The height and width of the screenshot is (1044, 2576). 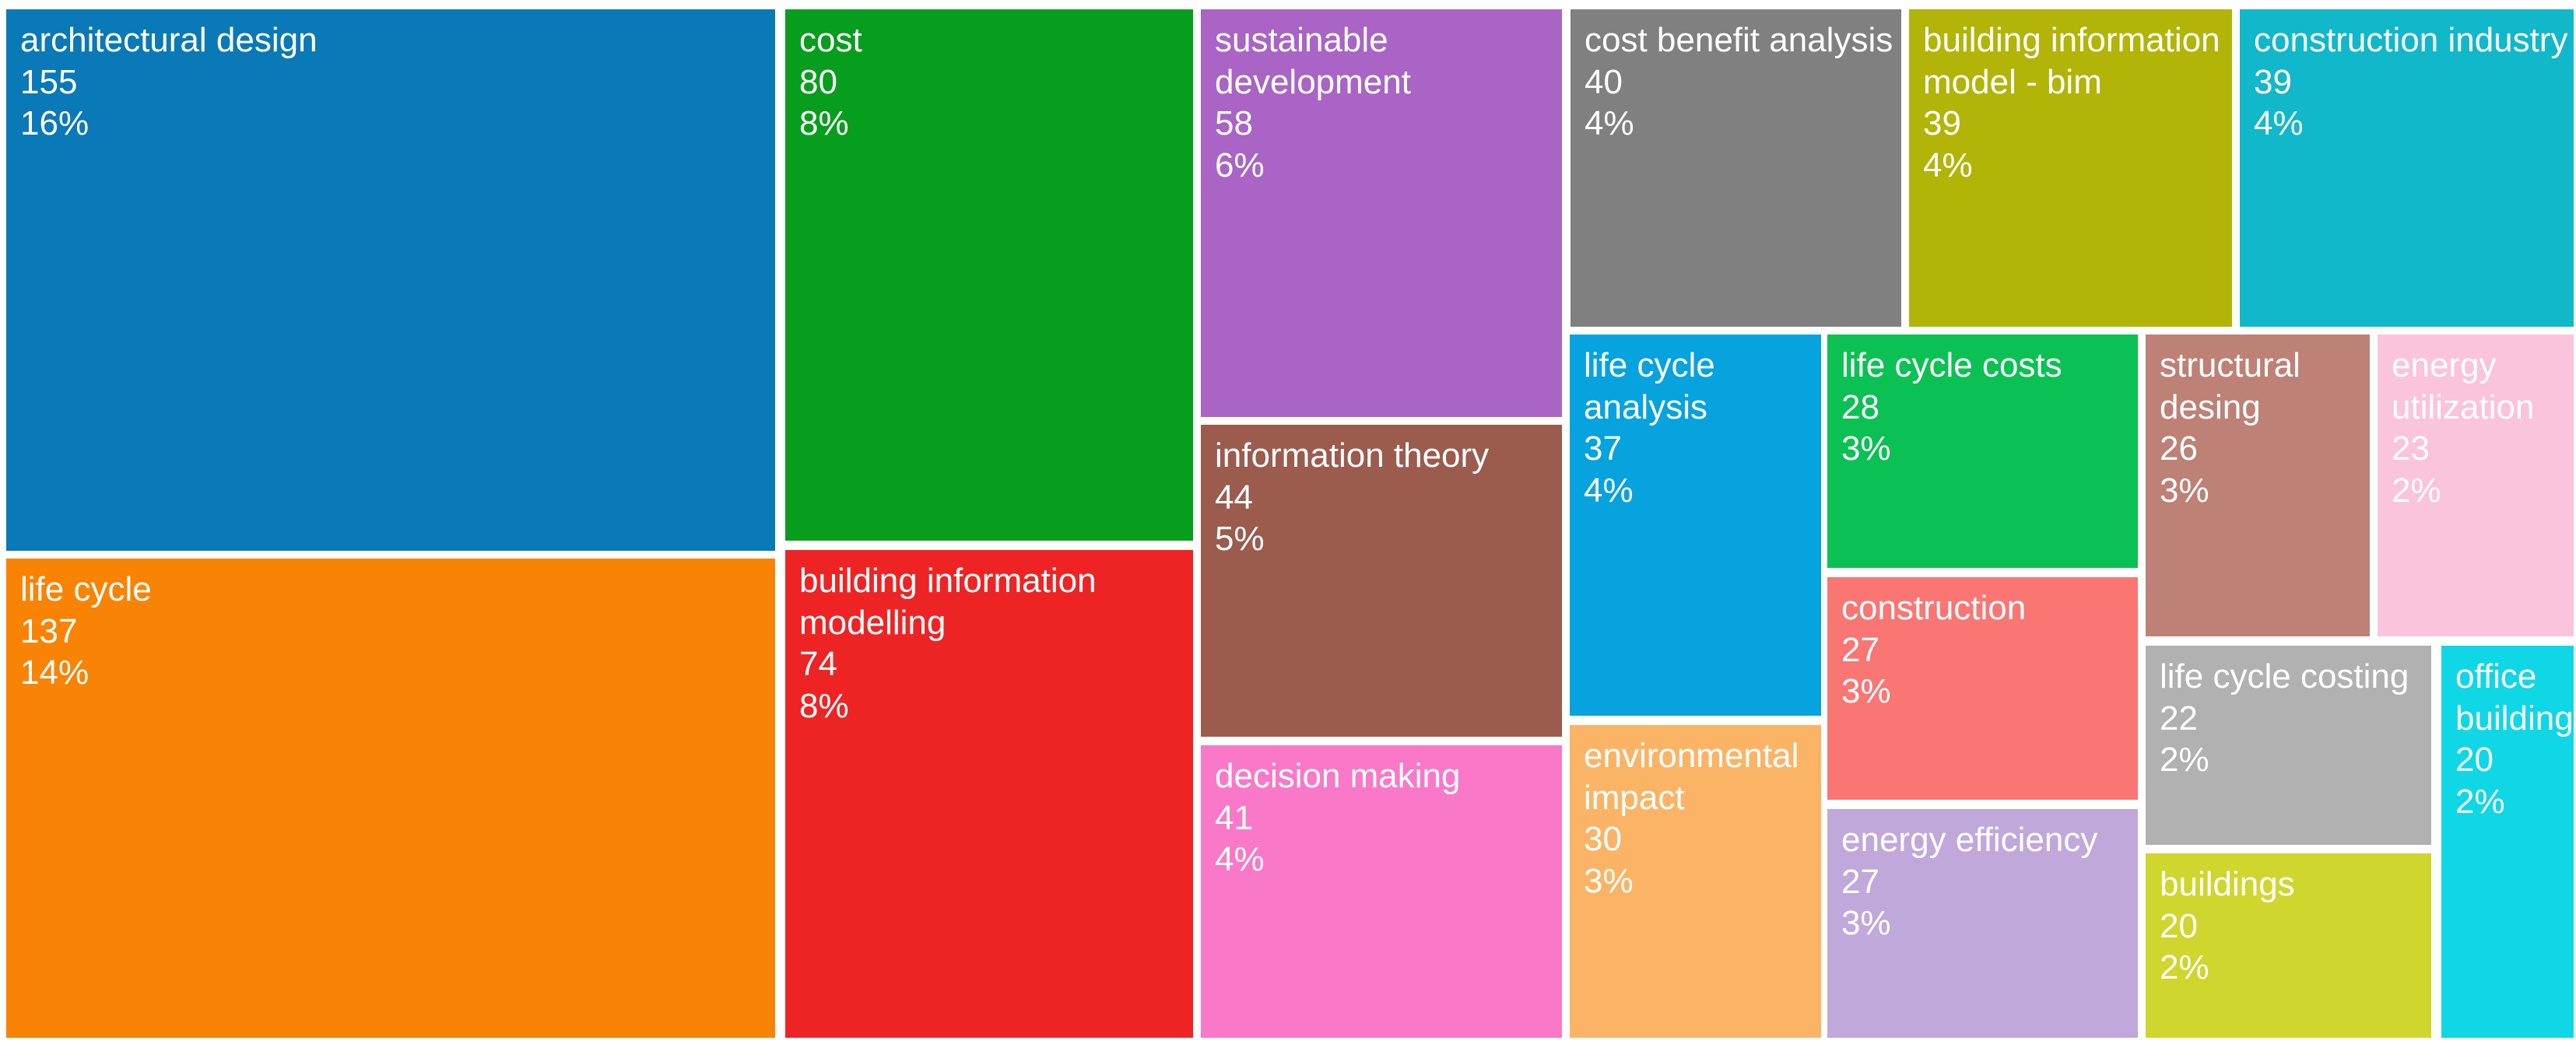 What do you see at coordinates (2508, 842) in the screenshot?
I see `treemap-tile-office-building: office building 20 2%` at bounding box center [2508, 842].